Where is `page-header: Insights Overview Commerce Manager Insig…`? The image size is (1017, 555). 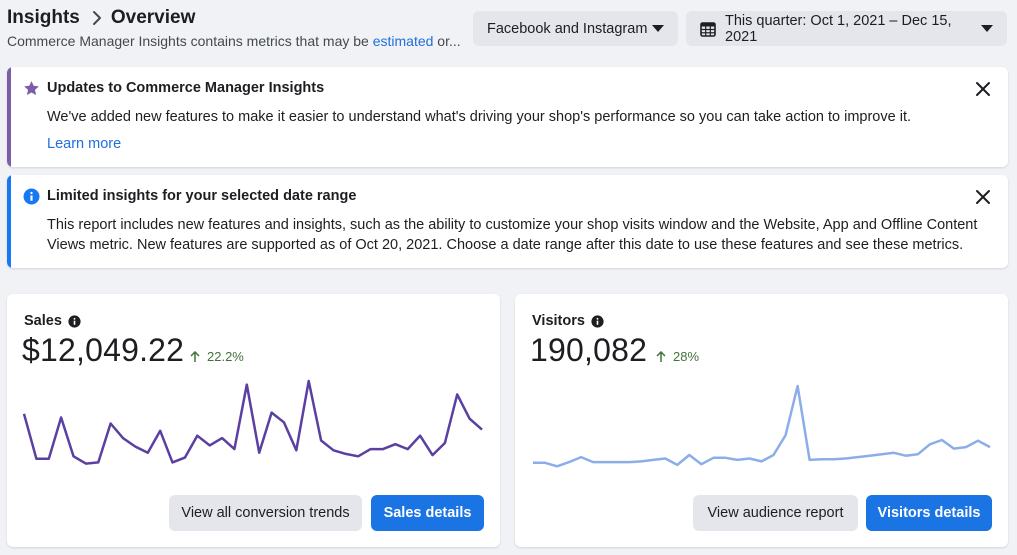
page-header: Insights Overview Commerce Manager Insig… is located at coordinates (508, 30).